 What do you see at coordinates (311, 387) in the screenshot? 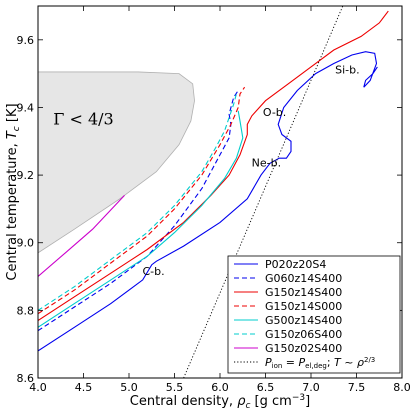
I see `x-tick-label: 7.0` at bounding box center [311, 387].